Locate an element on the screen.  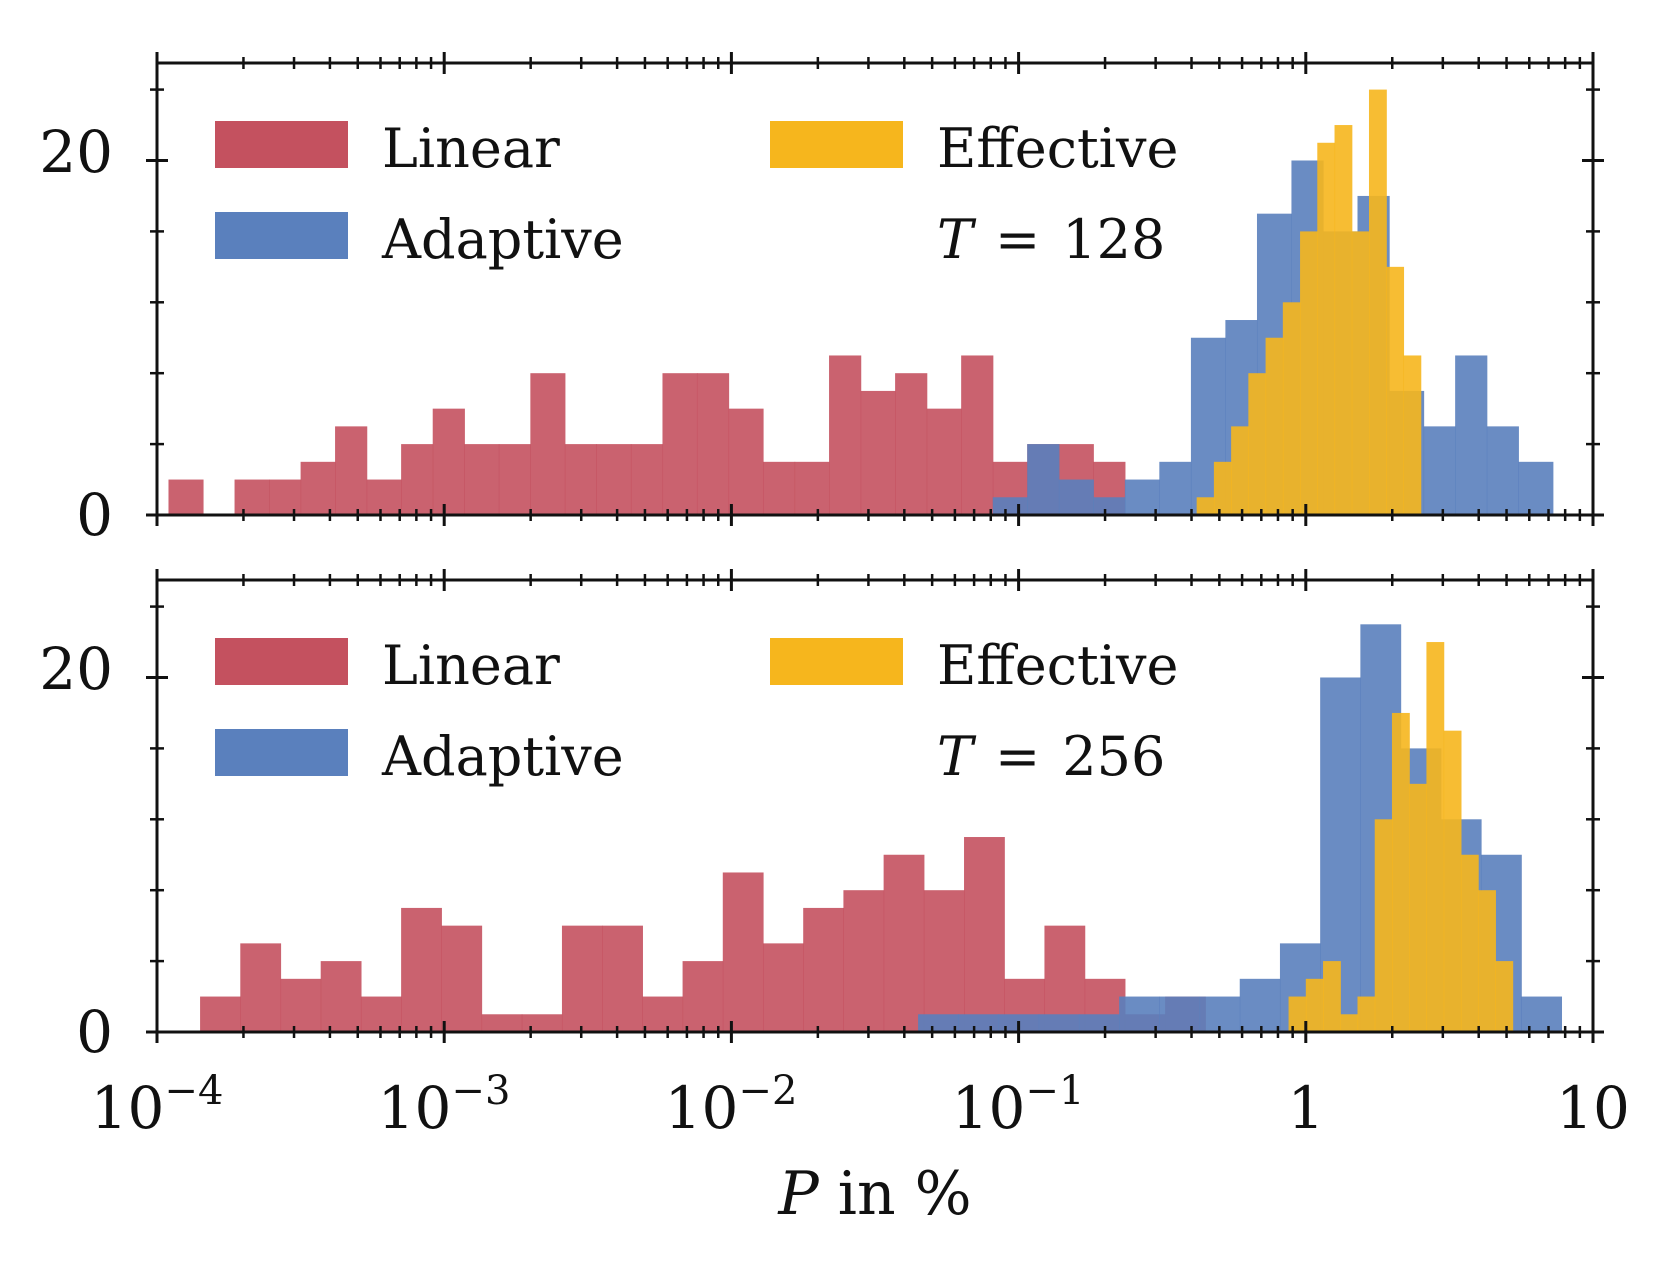
x-tick-exp: −4 is located at coordinates (193, 1091).